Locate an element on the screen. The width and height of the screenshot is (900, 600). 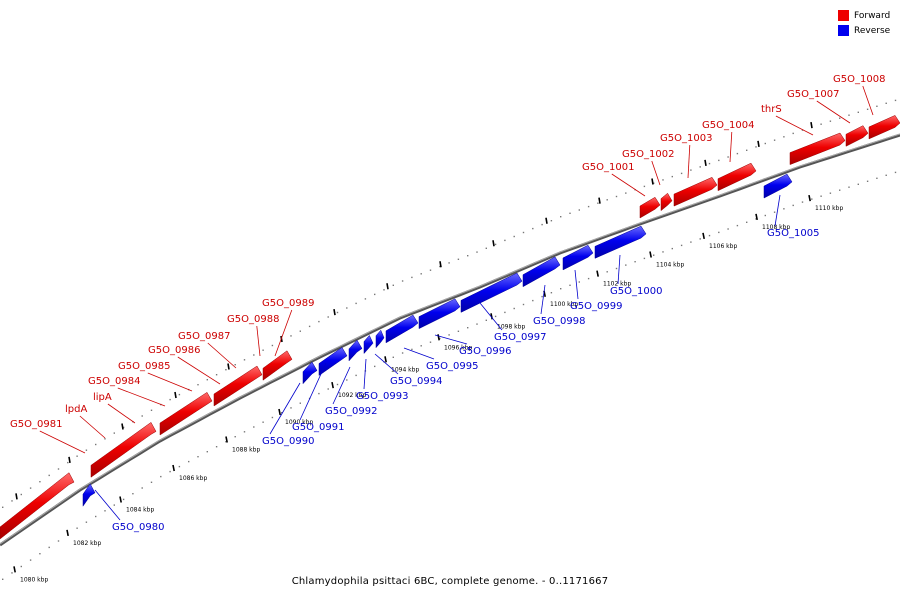
tick-mark-lower is located at coordinates (756, 217).